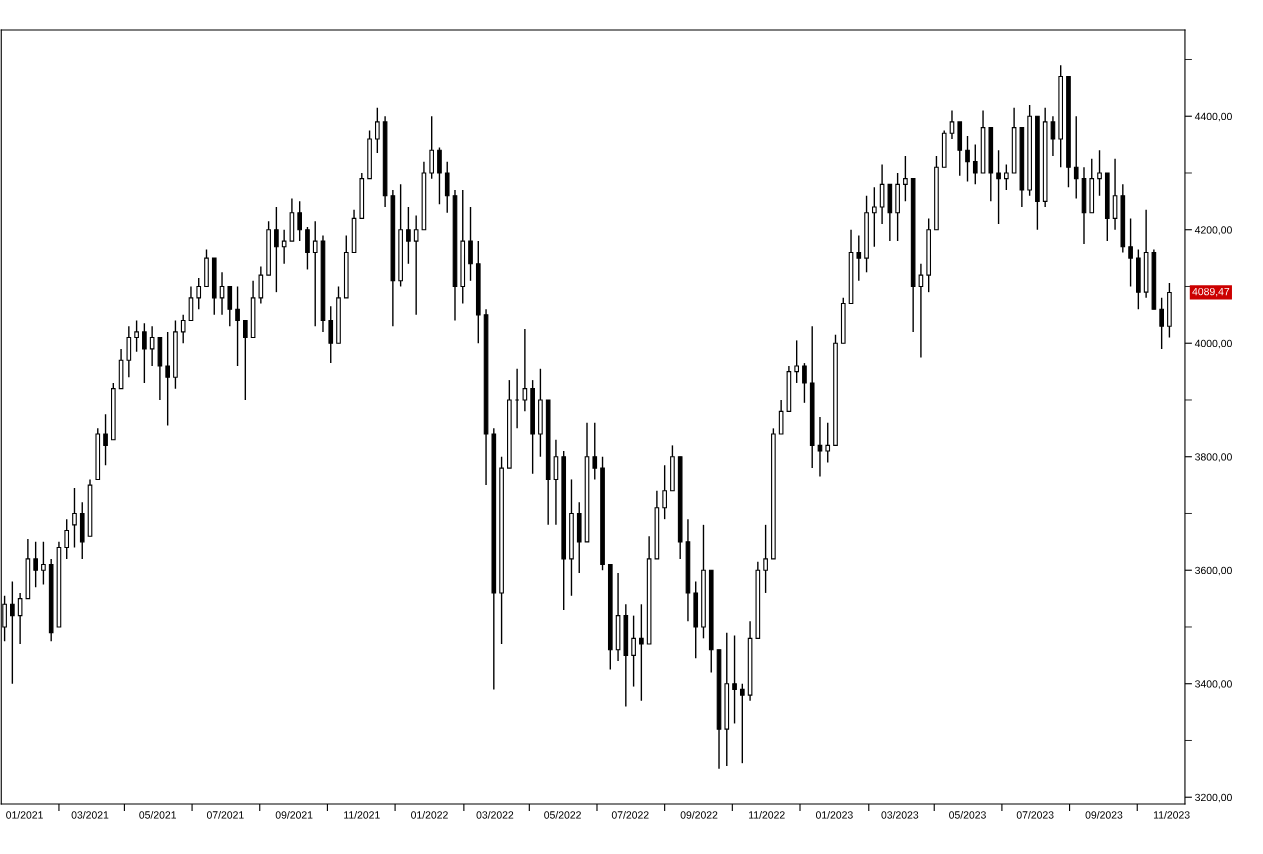 Image resolution: width=1263 pixels, height=854 pixels. What do you see at coordinates (1213, 457) in the screenshot?
I see `y-tick-label: 3800,00` at bounding box center [1213, 457].